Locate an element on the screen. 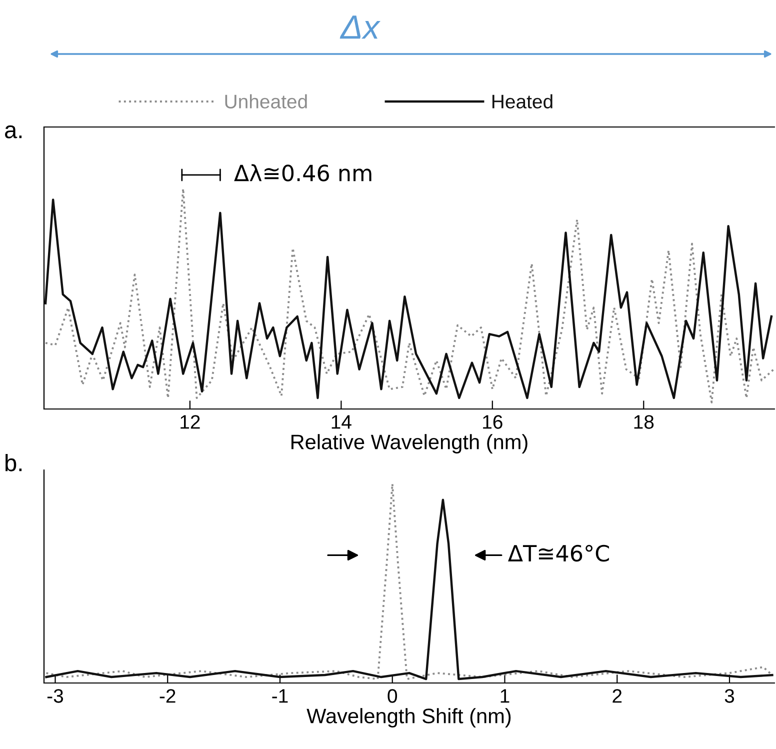 The image size is (776, 749). annotation: ΔT≅46°C is located at coordinates (558, 553).